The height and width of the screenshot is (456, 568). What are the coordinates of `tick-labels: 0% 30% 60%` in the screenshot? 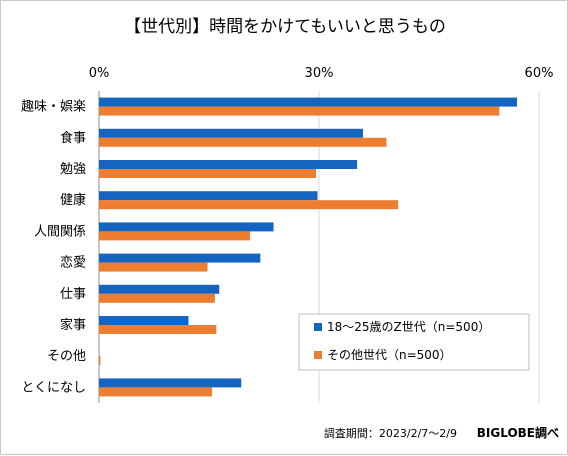 It's located at (321, 73).